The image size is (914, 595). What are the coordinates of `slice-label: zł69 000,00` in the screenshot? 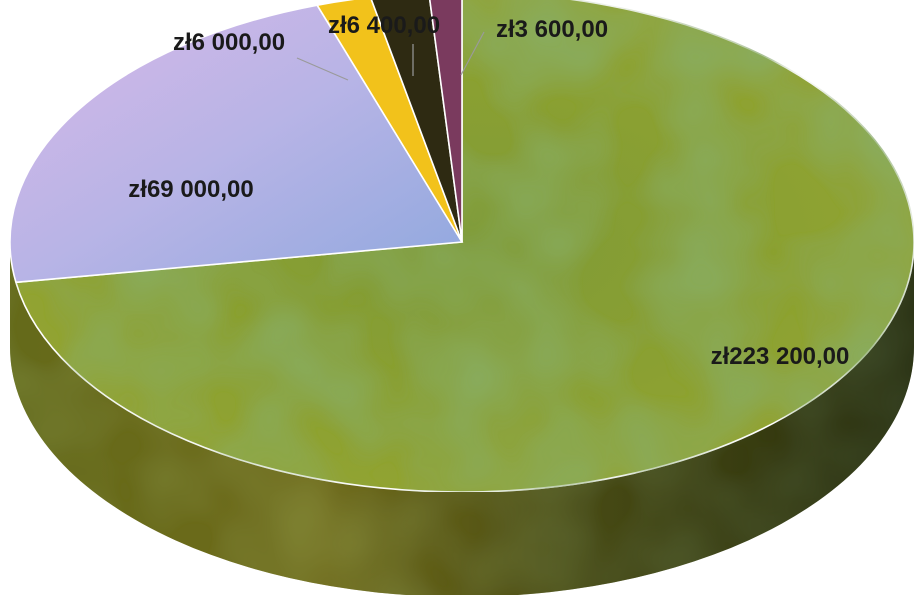 It's located at (190, 189).